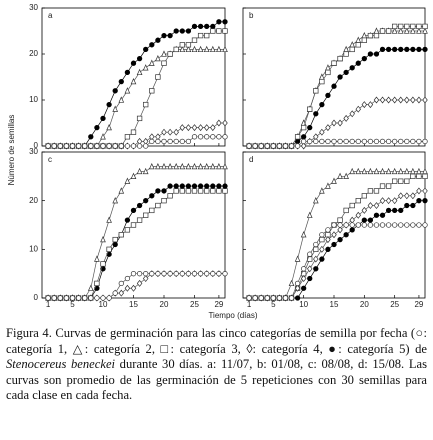 This screenshot has height=440, width=433. What do you see at coordinates (418, 304) in the screenshot?
I see `x-tick-label: 29` at bounding box center [418, 304].